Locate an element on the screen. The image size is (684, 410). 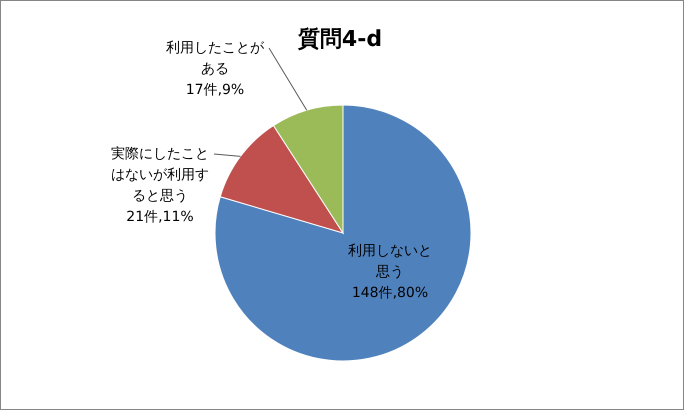
data-label: 21件,11% is located at coordinates (160, 217).